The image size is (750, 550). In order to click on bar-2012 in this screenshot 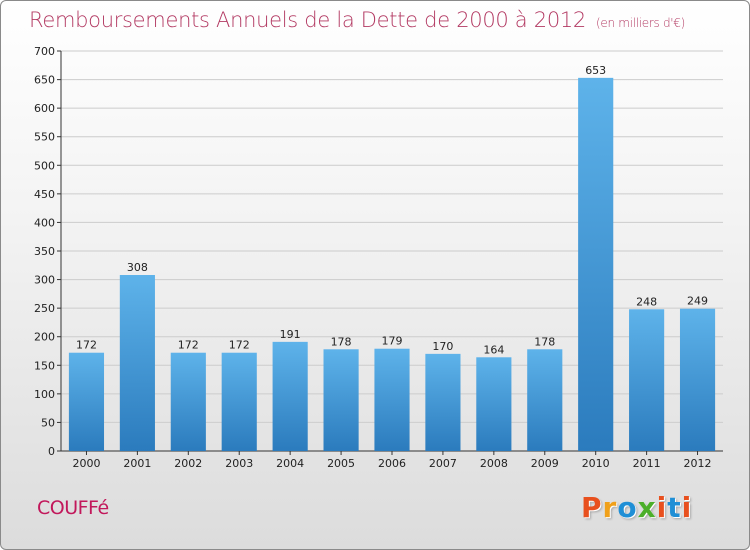, I will do `click(697, 379)`.